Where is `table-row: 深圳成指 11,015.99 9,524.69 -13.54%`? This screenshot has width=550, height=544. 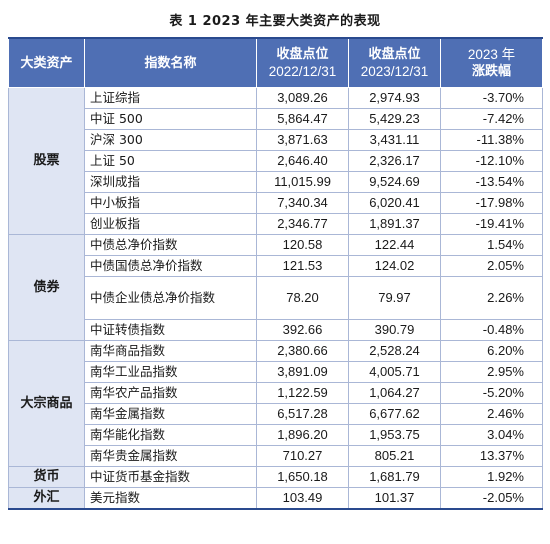
table-row: 深圳成指 11,015.99 9,524.69 -13.54% is located at coordinates (276, 182).